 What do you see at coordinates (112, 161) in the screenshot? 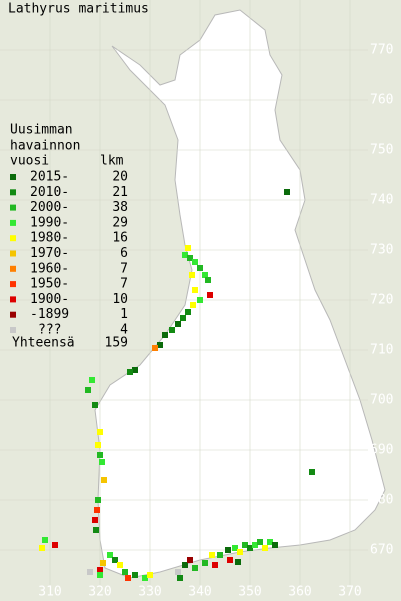
I see `legend-count-heading: lkm` at bounding box center [112, 161].